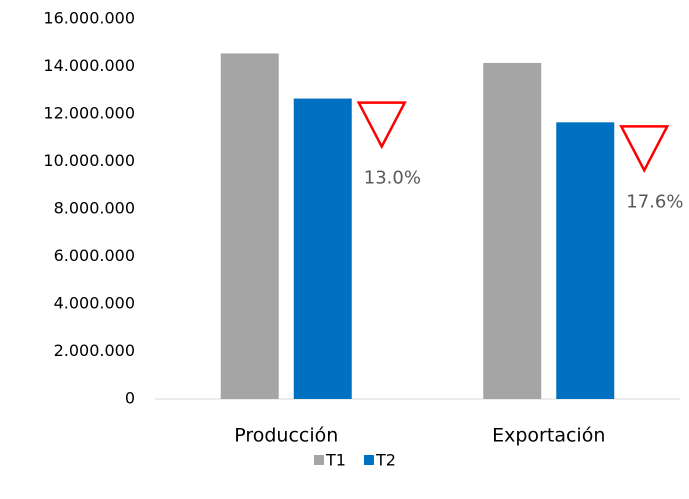 The width and height of the screenshot is (689, 499). Describe the element at coordinates (335, 460) in the screenshot. I see `legend-label: T1` at that location.